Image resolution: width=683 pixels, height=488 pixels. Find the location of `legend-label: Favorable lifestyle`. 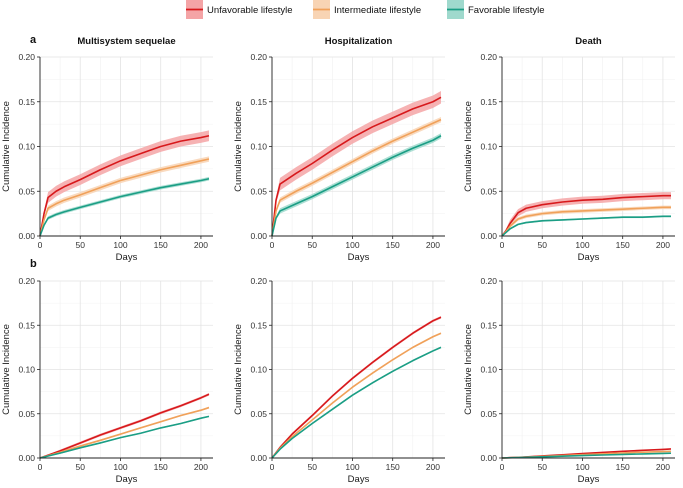

legend-label: Favorable lifestyle is located at coordinates (506, 10).